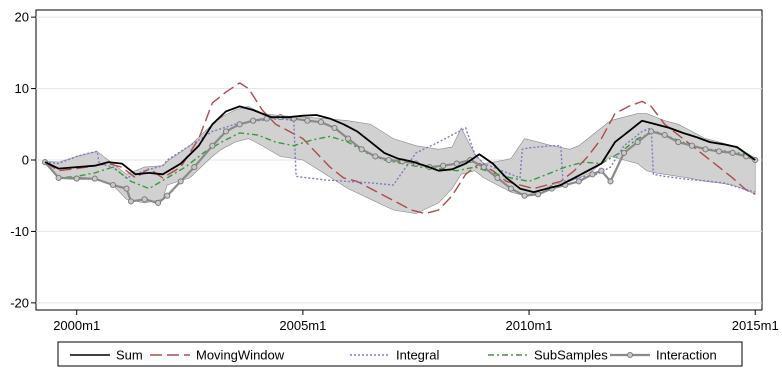 The image size is (782, 374). Describe the element at coordinates (19, 231) in the screenshot. I see `y-tick-label: -10` at that location.